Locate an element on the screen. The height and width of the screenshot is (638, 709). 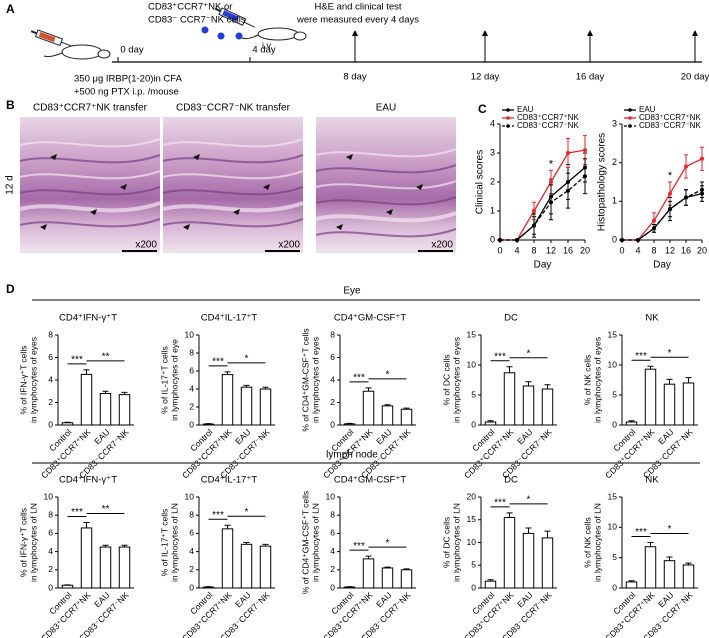
y-axis-label: % of NK cells is located at coordinates (587, 542).